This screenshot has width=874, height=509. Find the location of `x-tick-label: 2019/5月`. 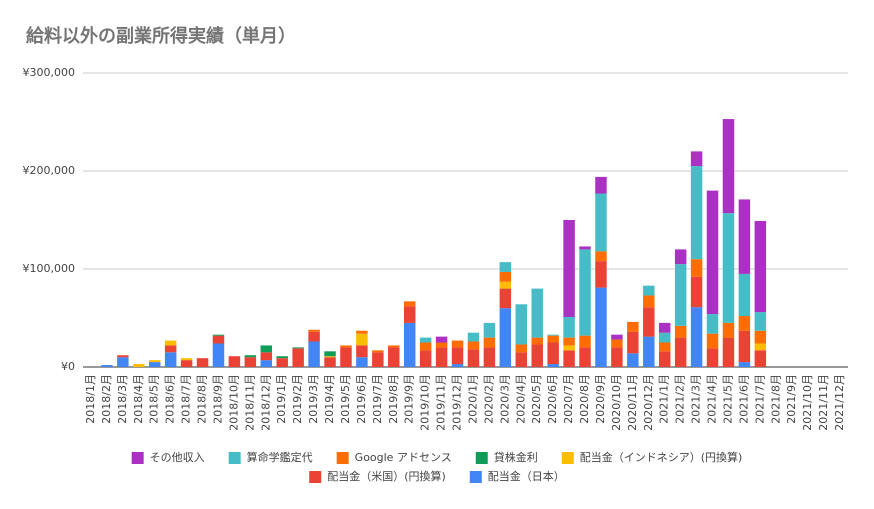

x-tick-label: 2019/5月 is located at coordinates (345, 399).